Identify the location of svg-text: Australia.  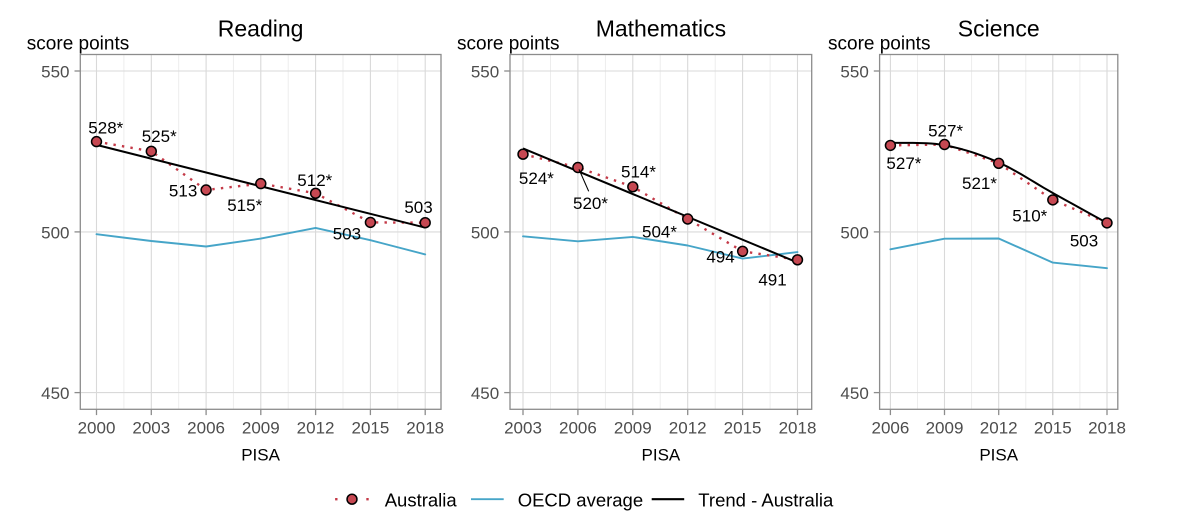
(421, 499).